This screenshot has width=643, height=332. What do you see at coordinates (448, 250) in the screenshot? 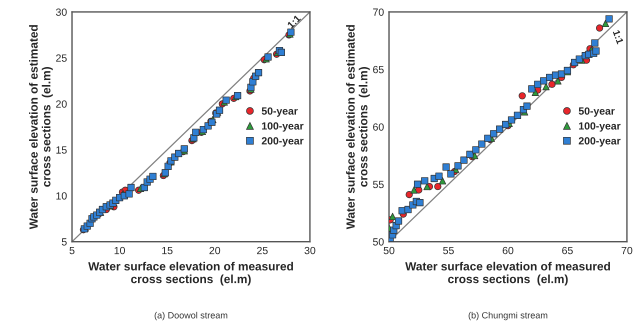
I see `x-tick-label: 55` at bounding box center [448, 250].